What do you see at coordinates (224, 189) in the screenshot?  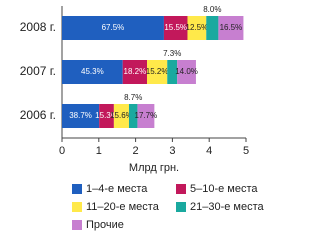 I see `legend-label: 5–10-е места` at bounding box center [224, 189].